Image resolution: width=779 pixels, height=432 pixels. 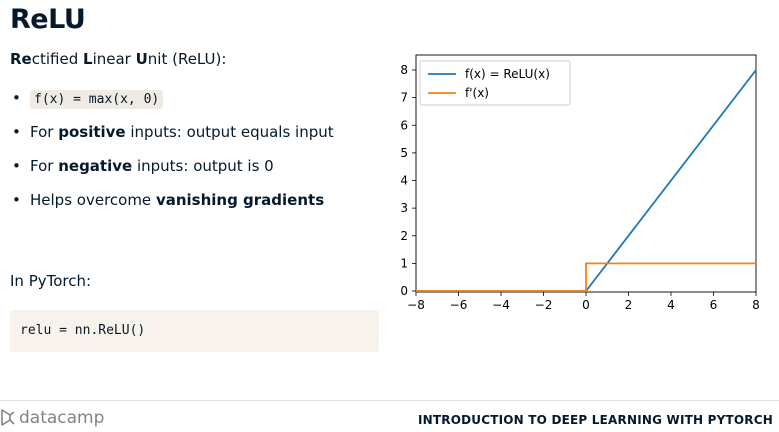 What do you see at coordinates (404, 153) in the screenshot?
I see `y-tick-label: 5` at bounding box center [404, 153].